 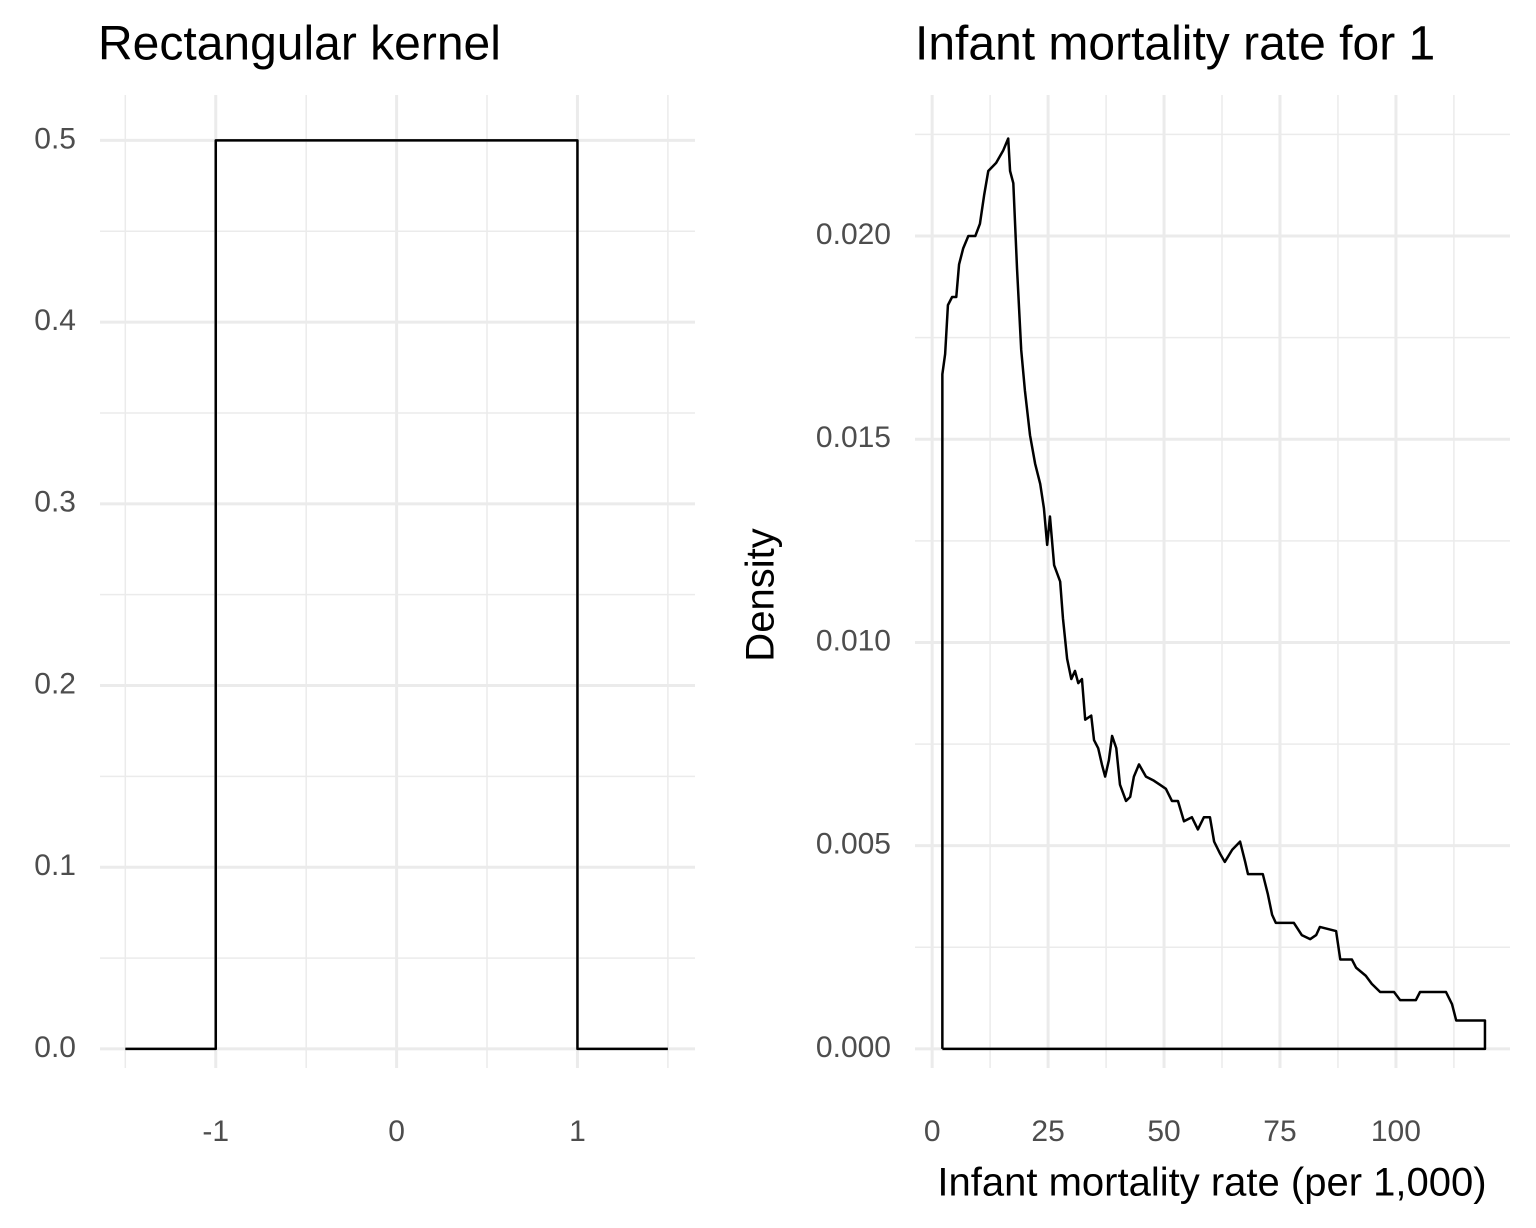 What do you see at coordinates (55, 320) in the screenshot?
I see `y-tick-label: 0.4` at bounding box center [55, 320].